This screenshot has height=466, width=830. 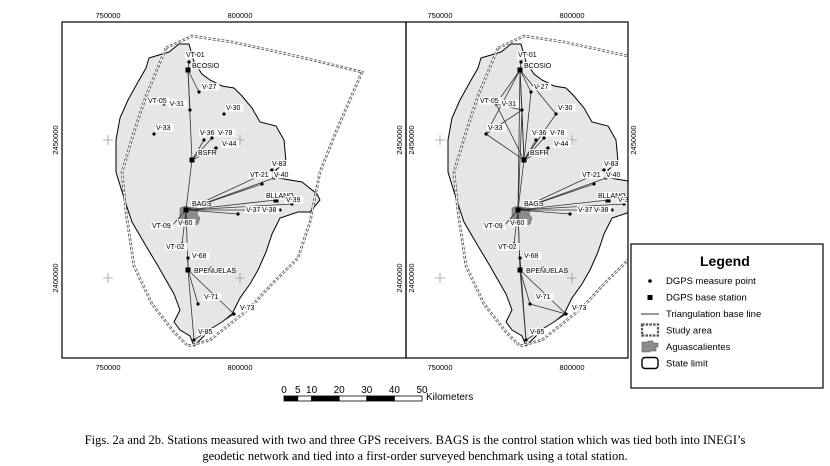 I want to click on station-v-38: V-38, so click(x=271, y=210).